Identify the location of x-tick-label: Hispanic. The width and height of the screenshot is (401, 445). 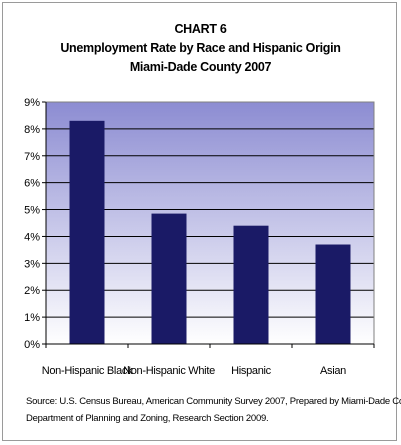
(251, 371).